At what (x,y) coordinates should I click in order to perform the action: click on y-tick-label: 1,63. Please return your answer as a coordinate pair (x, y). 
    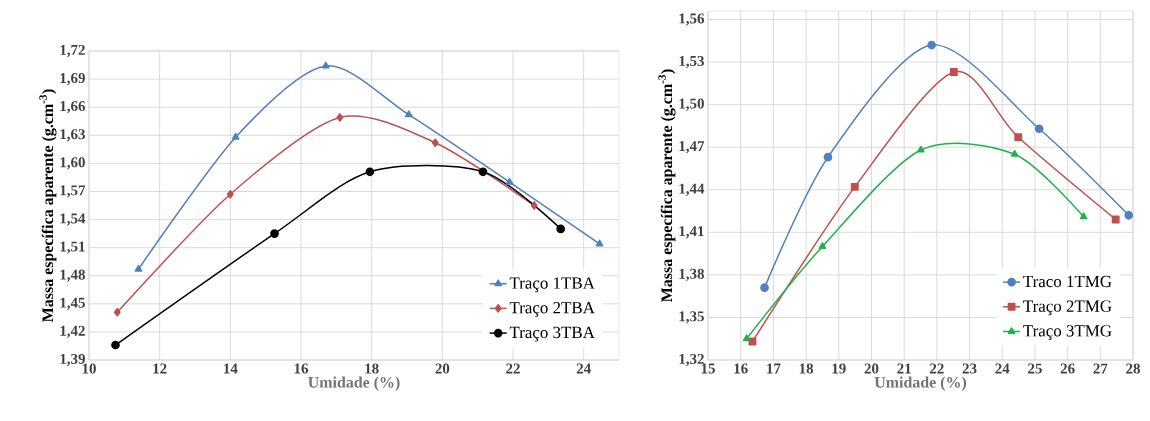
    Looking at the image, I should click on (72, 135).